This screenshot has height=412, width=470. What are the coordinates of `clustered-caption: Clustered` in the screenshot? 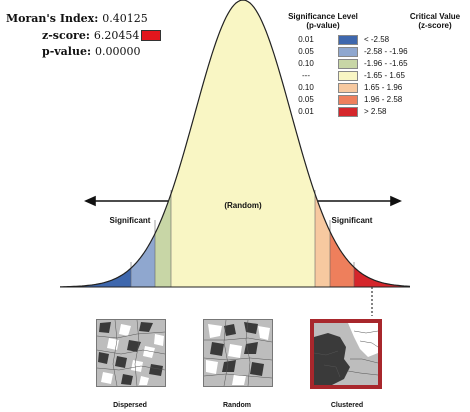 It's located at (347, 405).